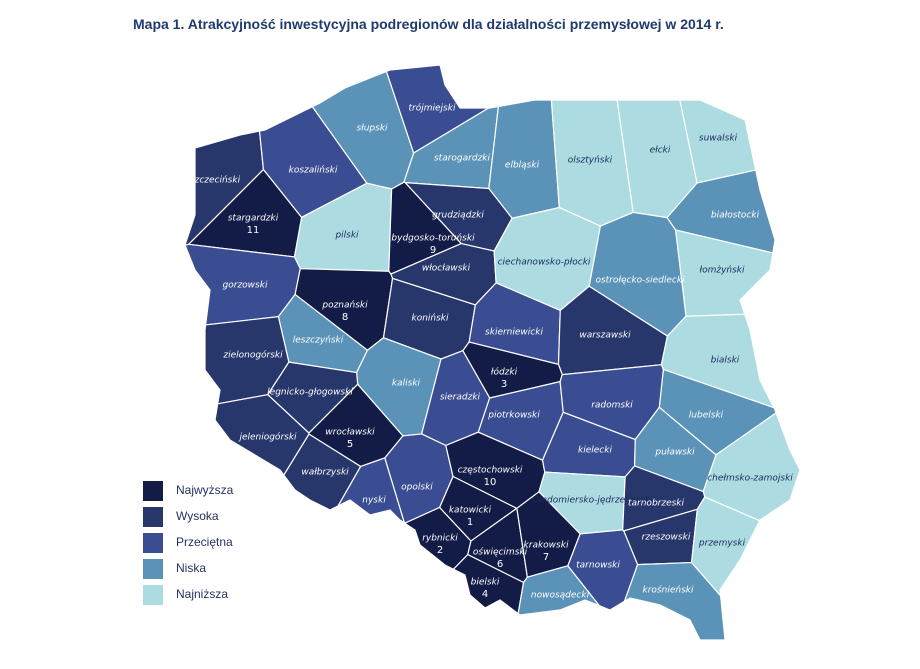 Image resolution: width=920 pixels, height=669 pixels. What do you see at coordinates (500, 552) in the screenshot?
I see `region-label: oświęcimski` at bounding box center [500, 552].